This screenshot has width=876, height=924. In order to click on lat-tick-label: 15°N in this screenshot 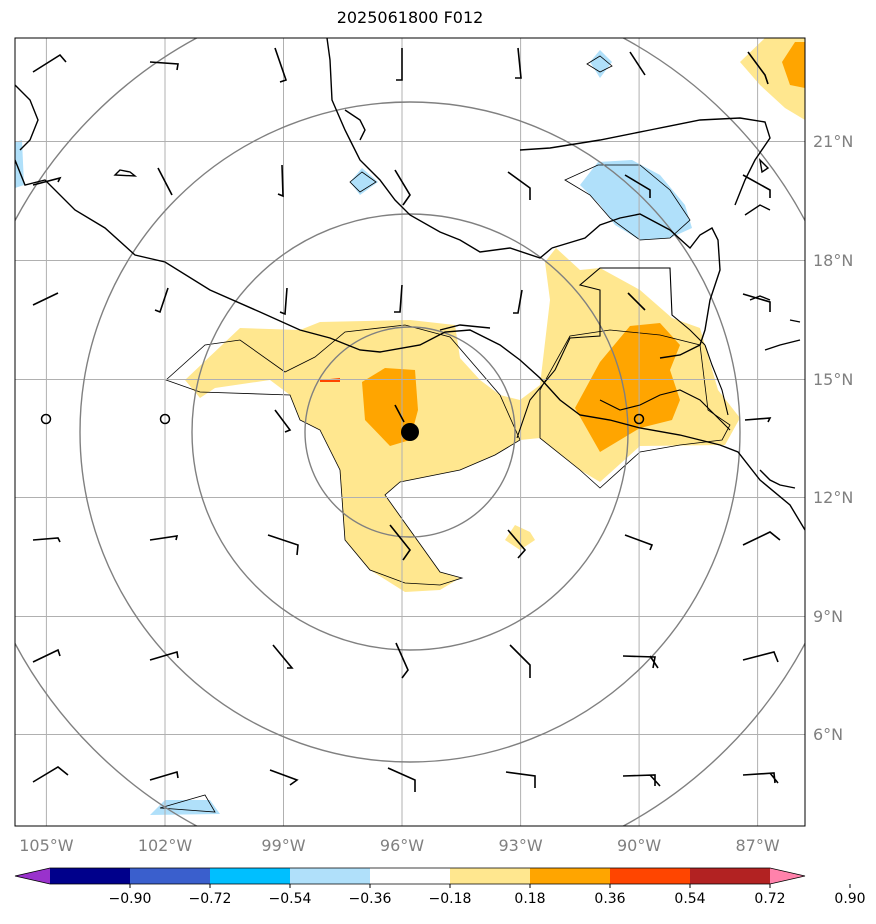, I will do `click(833, 379)`.